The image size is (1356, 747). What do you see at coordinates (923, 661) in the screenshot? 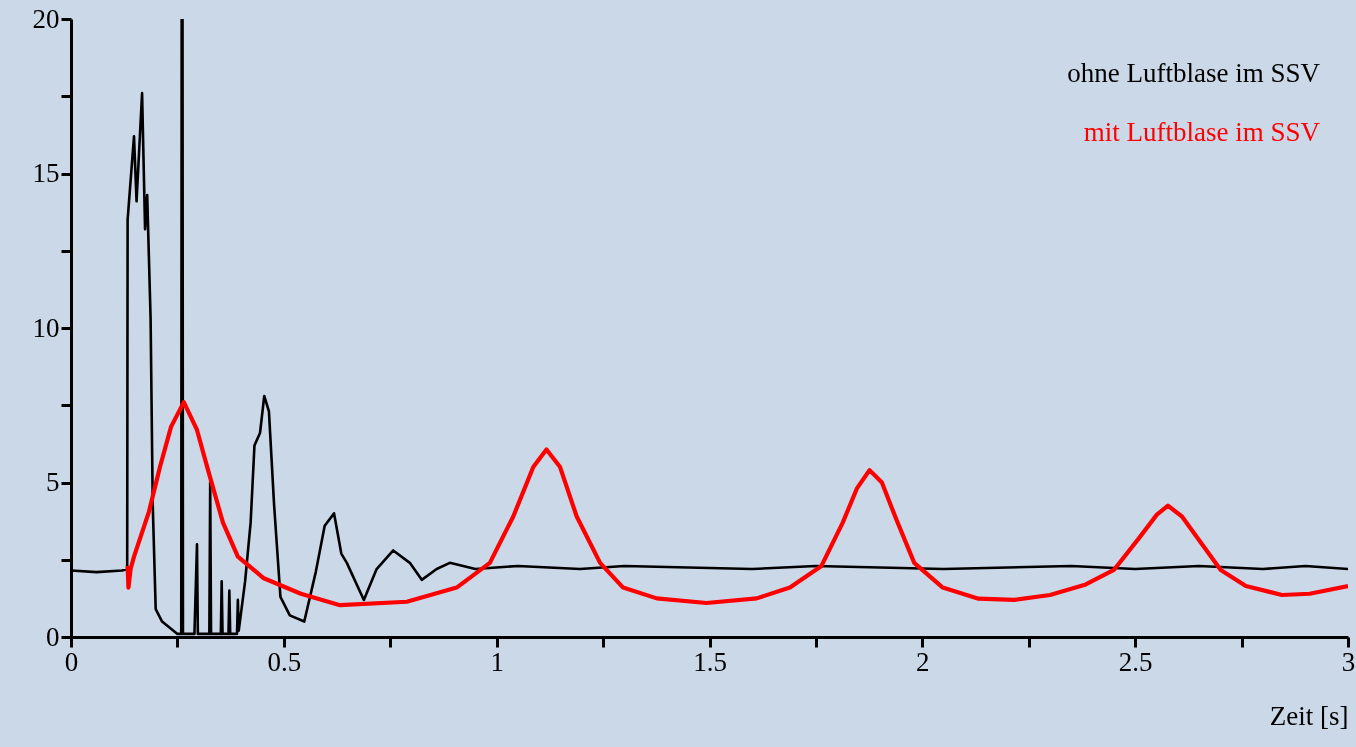
I see `x-tick-label: 2` at bounding box center [923, 661].